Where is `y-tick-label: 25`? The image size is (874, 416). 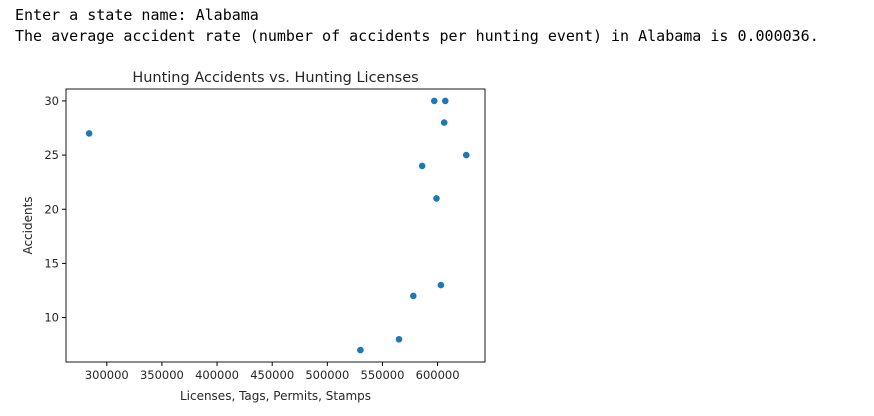 y-tick-label: 25 is located at coordinates (51, 155).